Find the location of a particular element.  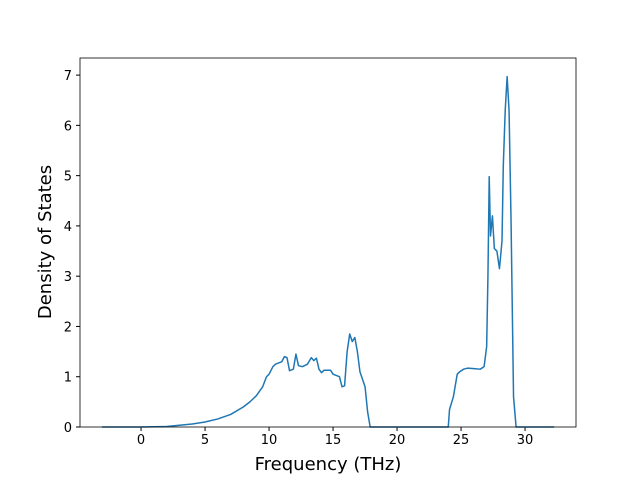

x-tick-label: 15 is located at coordinates (333, 440).